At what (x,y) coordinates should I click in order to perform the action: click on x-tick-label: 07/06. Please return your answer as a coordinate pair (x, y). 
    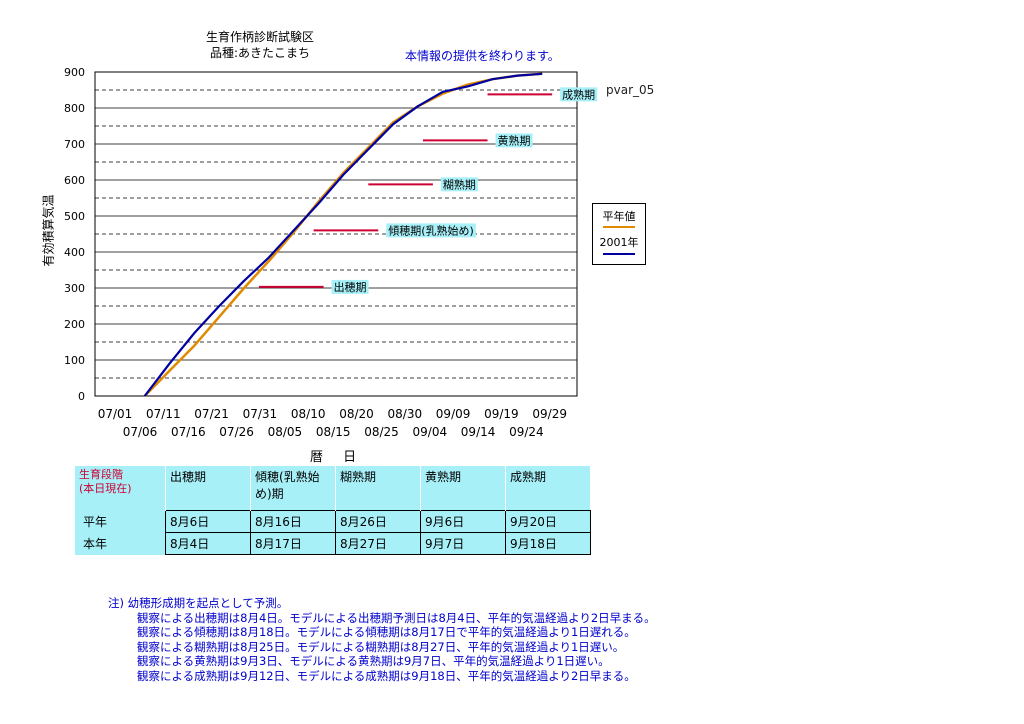
    Looking at the image, I should click on (140, 432).